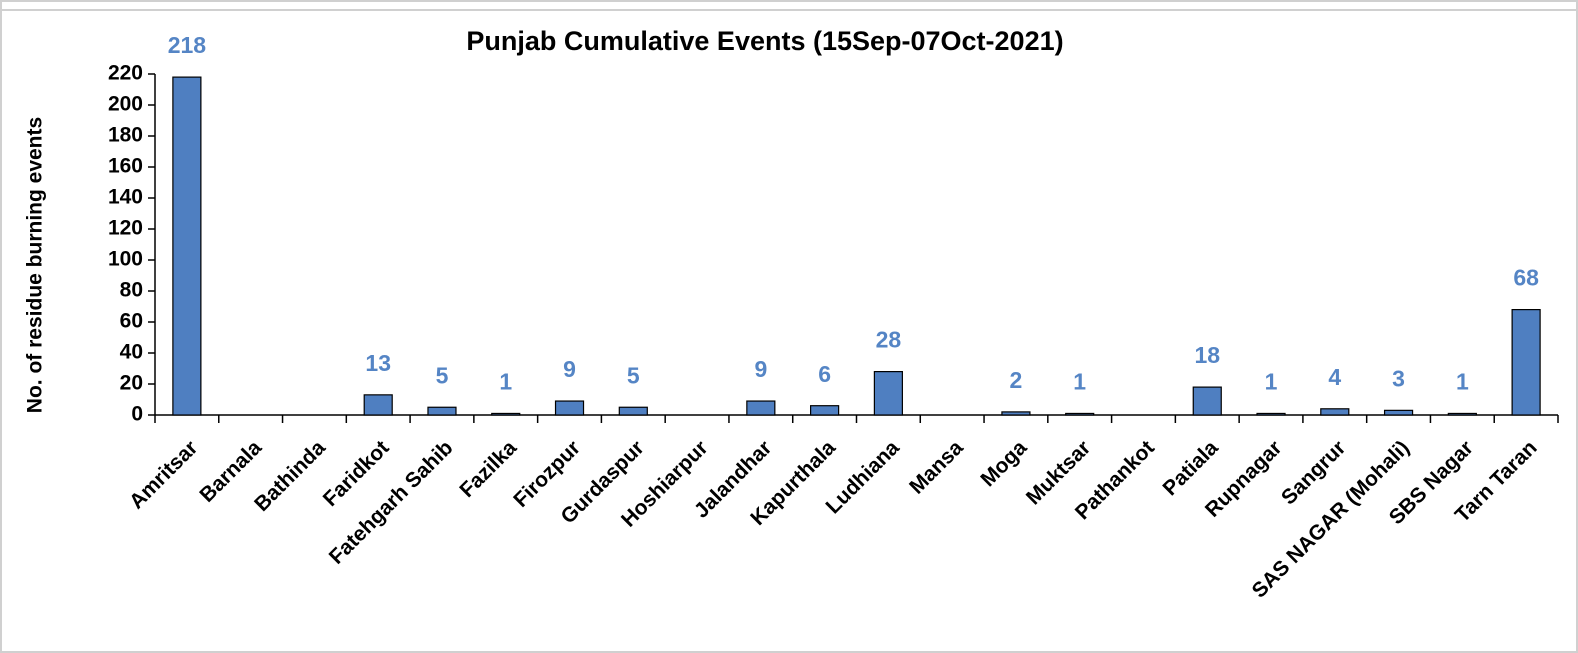 The height and width of the screenshot is (653, 1578). I want to click on data-label: 218, so click(187, 45).